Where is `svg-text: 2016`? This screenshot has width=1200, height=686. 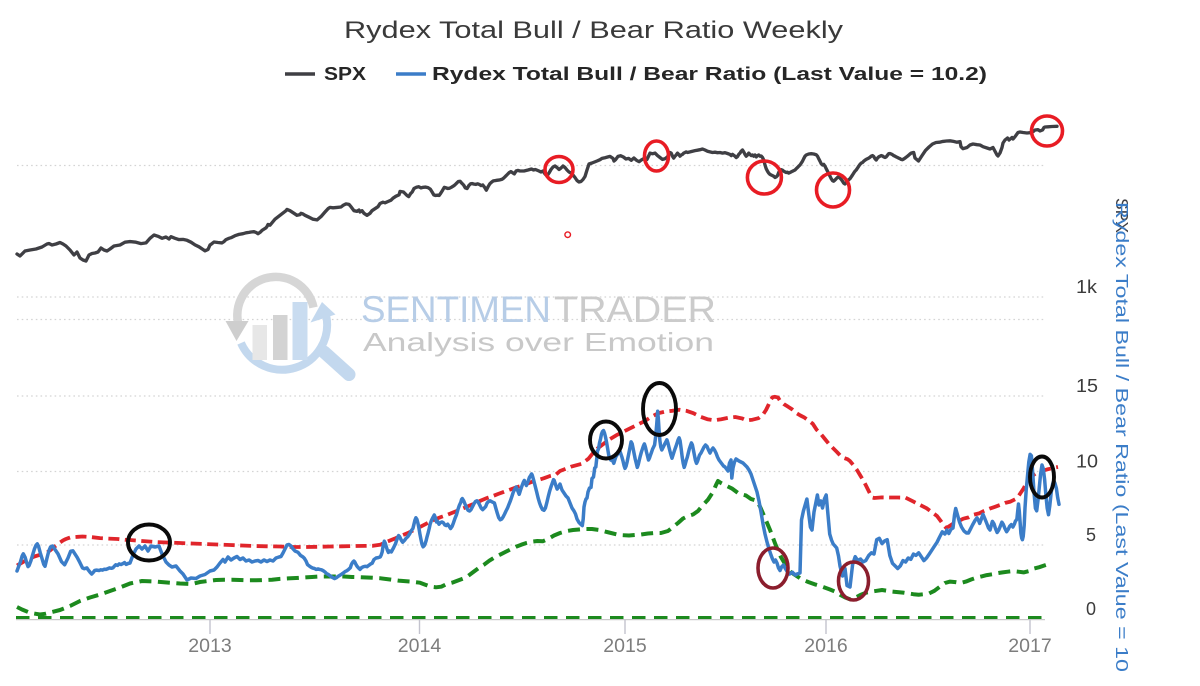
svg-text: 2016 is located at coordinates (825, 646).